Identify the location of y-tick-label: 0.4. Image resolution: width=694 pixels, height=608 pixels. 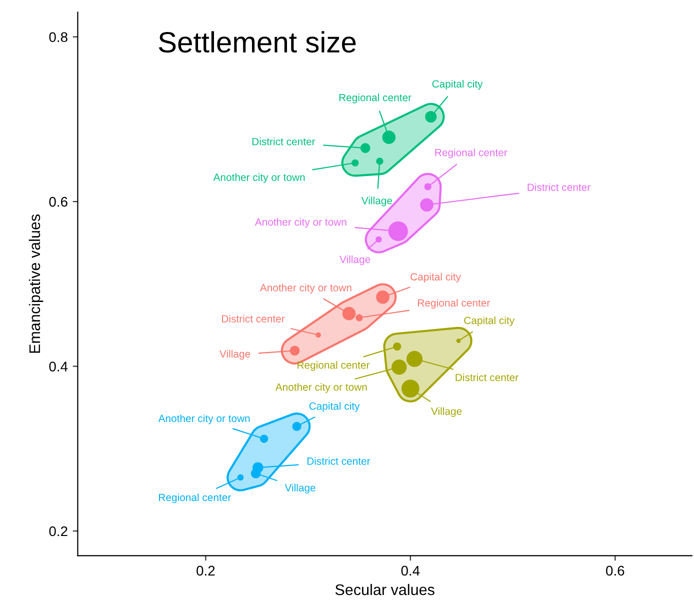
(58, 367).